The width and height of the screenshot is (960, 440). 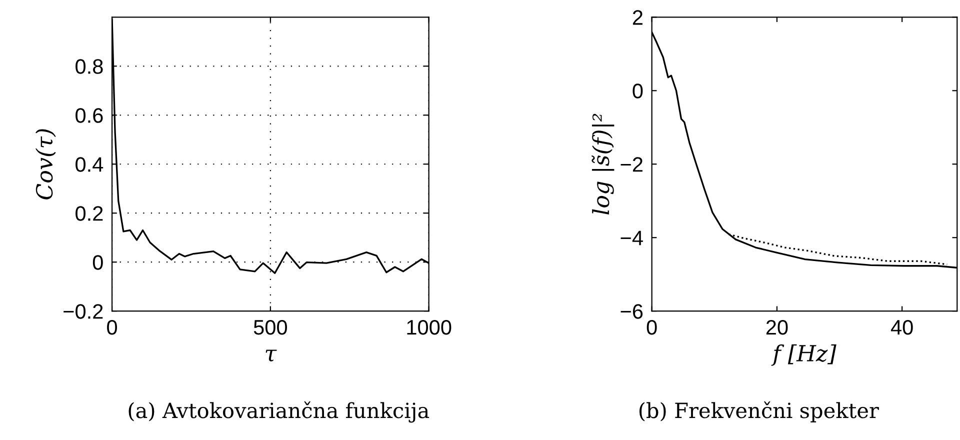 I want to click on y-tick-label: 0.6, so click(x=89, y=115).